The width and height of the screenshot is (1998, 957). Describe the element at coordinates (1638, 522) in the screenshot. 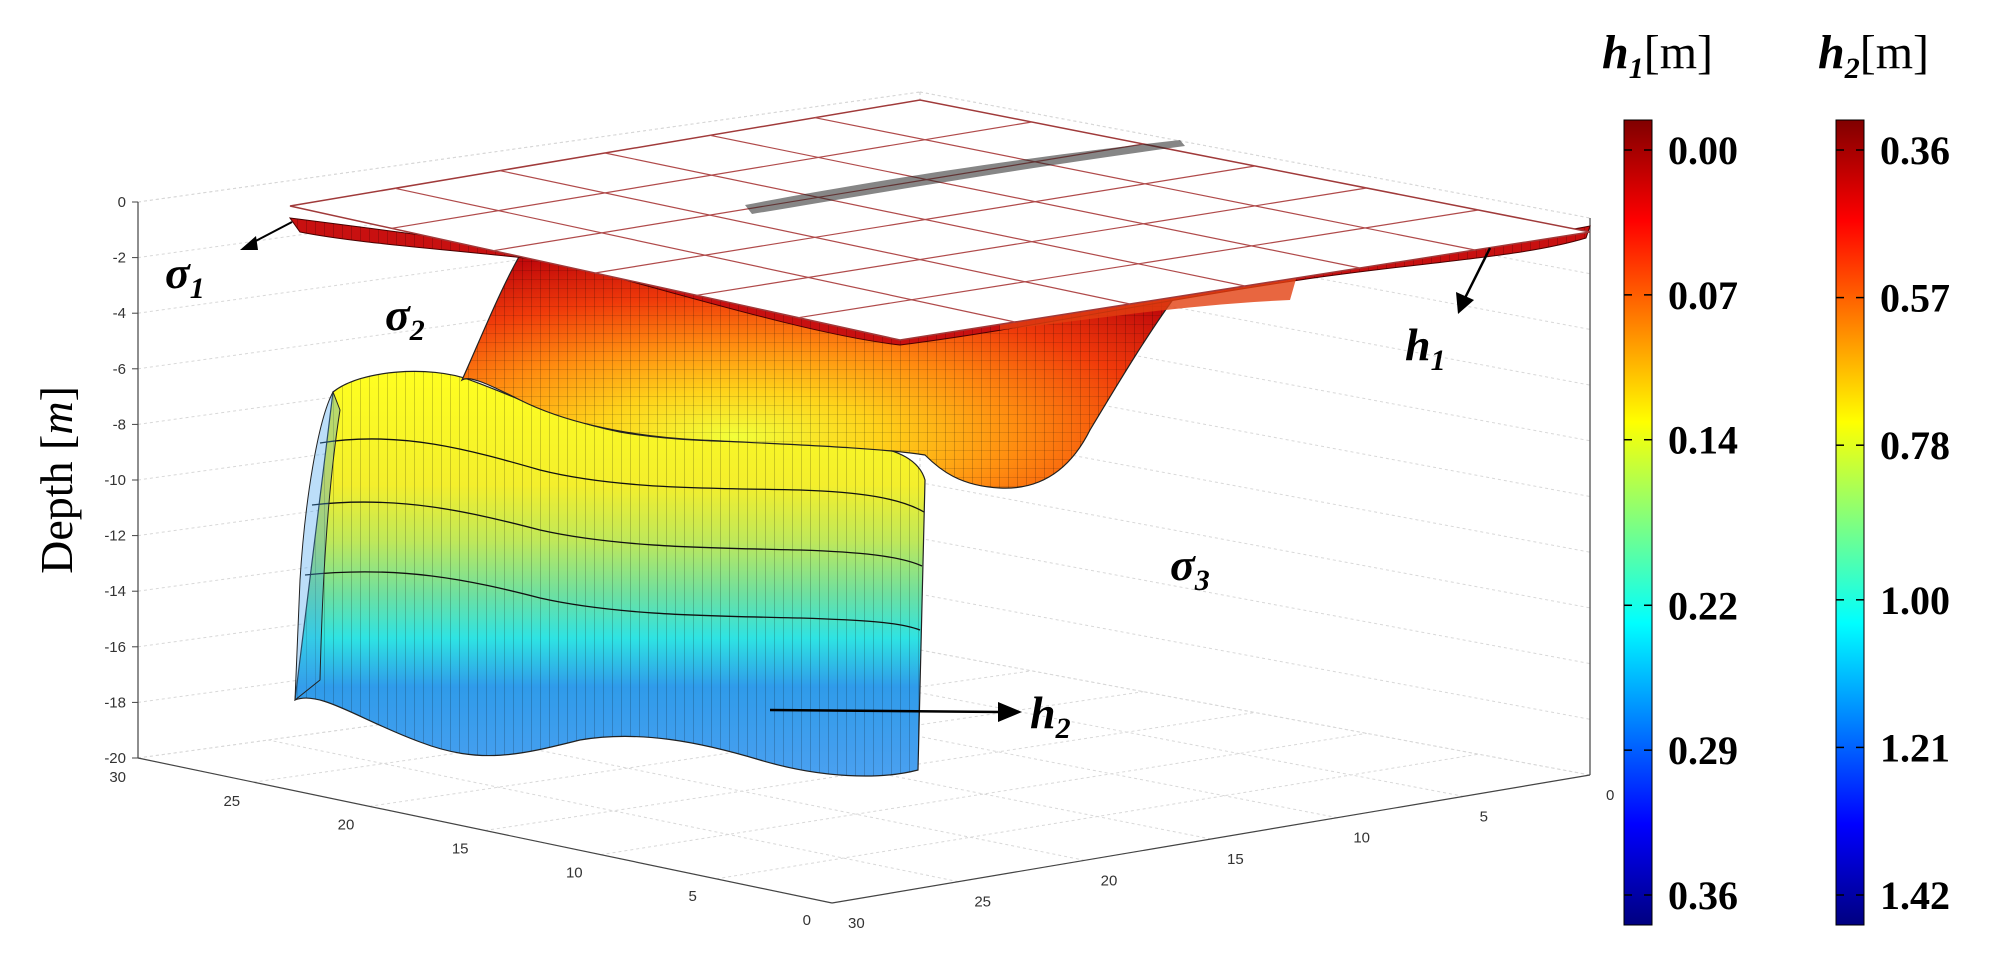

I see `colorbar-h1-gradient` at that location.